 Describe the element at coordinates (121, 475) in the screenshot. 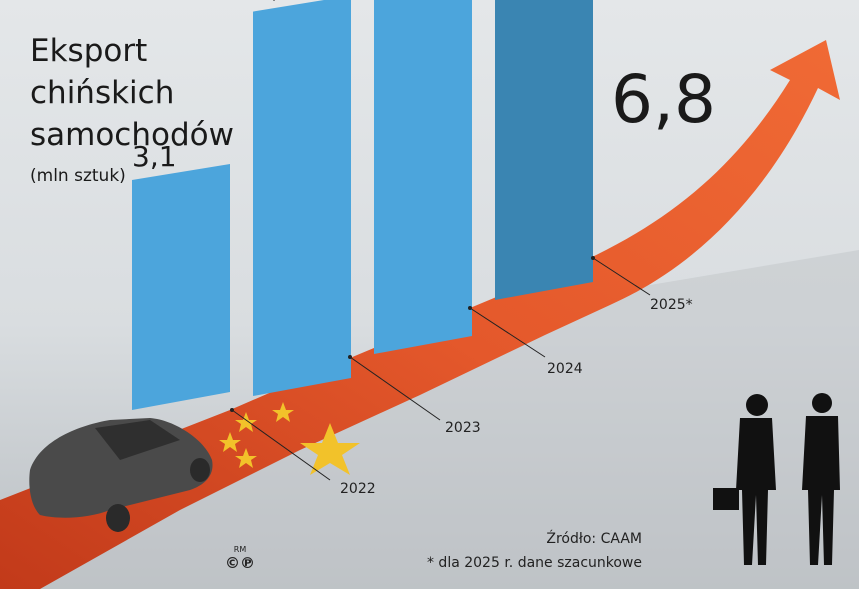

I see `car-icon` at that location.